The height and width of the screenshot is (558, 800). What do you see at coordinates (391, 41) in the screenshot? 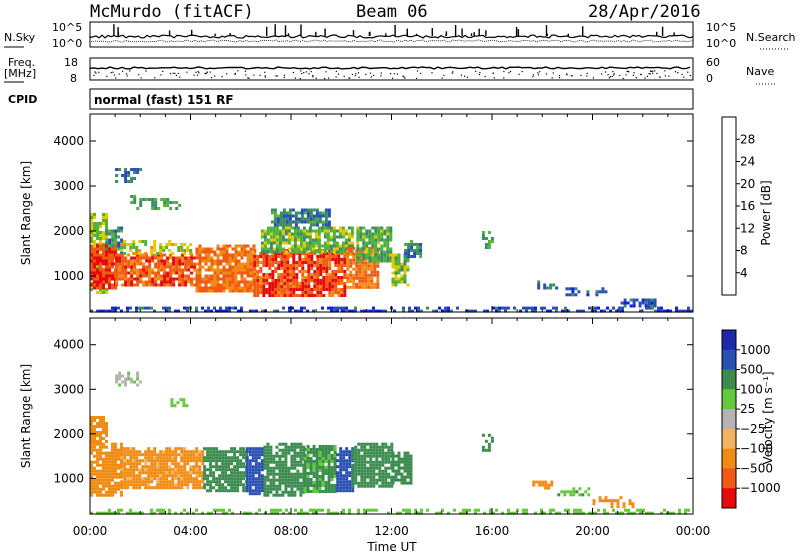
I see `noise-search-trace` at bounding box center [391, 41].